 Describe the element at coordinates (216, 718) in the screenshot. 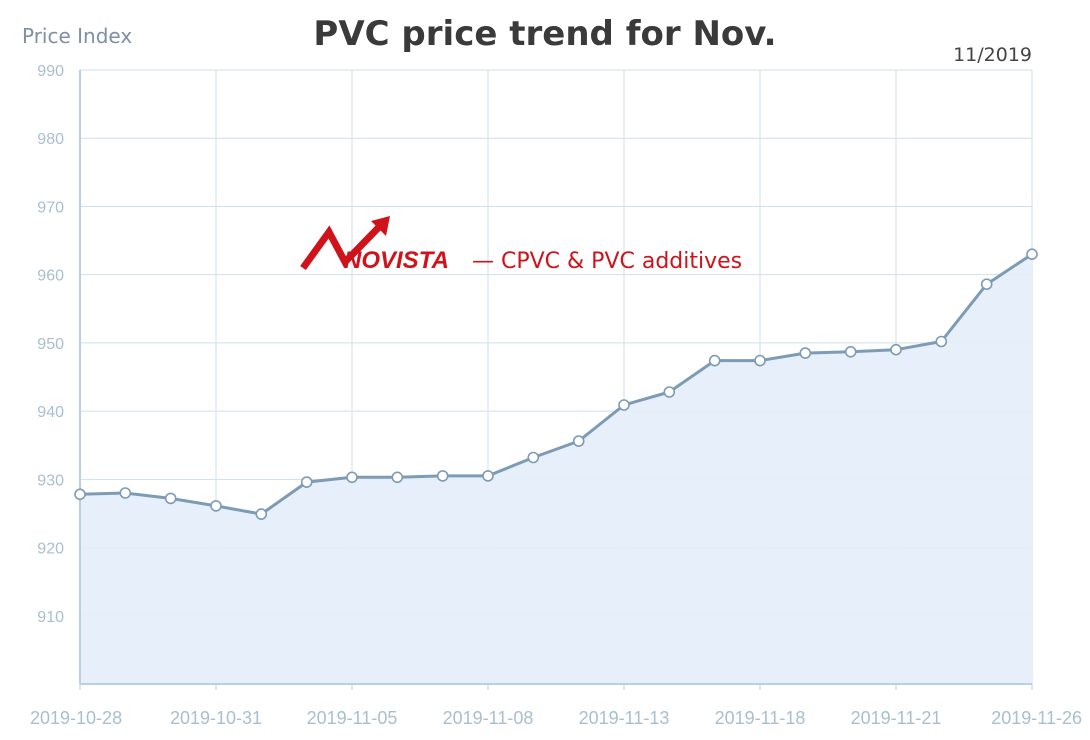

I see `x-tick-label: 2019-10-31` at that location.